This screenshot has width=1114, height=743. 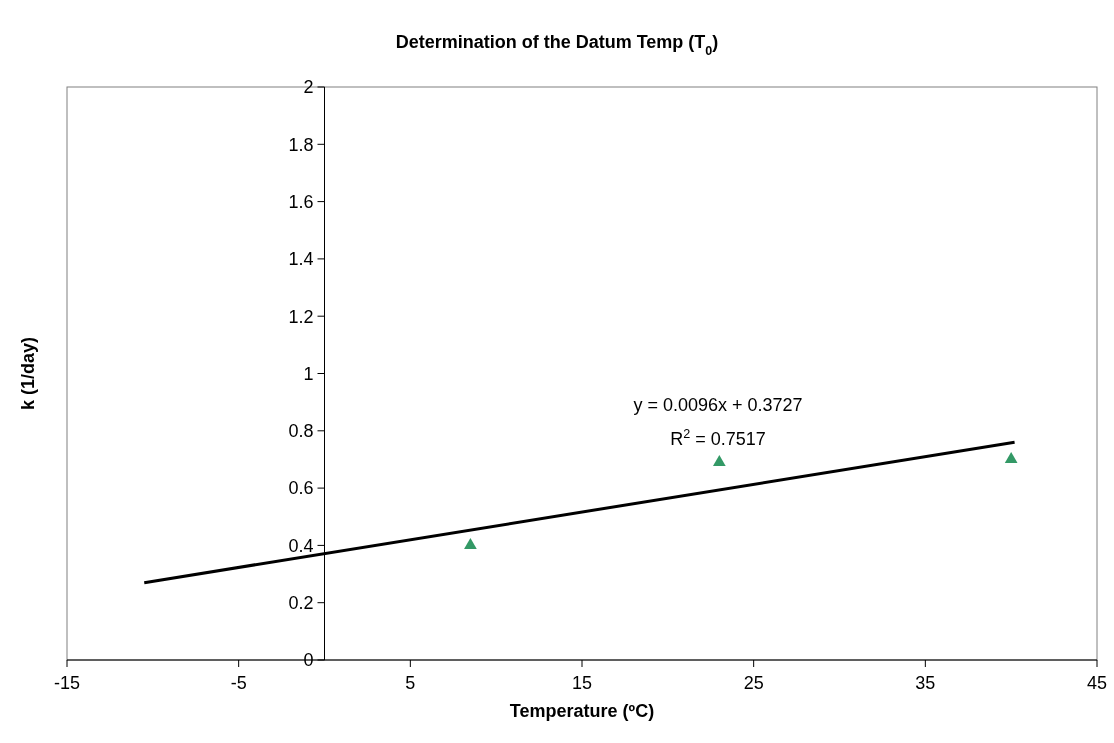 I want to click on y-tick-label: 0.8, so click(x=301, y=431).